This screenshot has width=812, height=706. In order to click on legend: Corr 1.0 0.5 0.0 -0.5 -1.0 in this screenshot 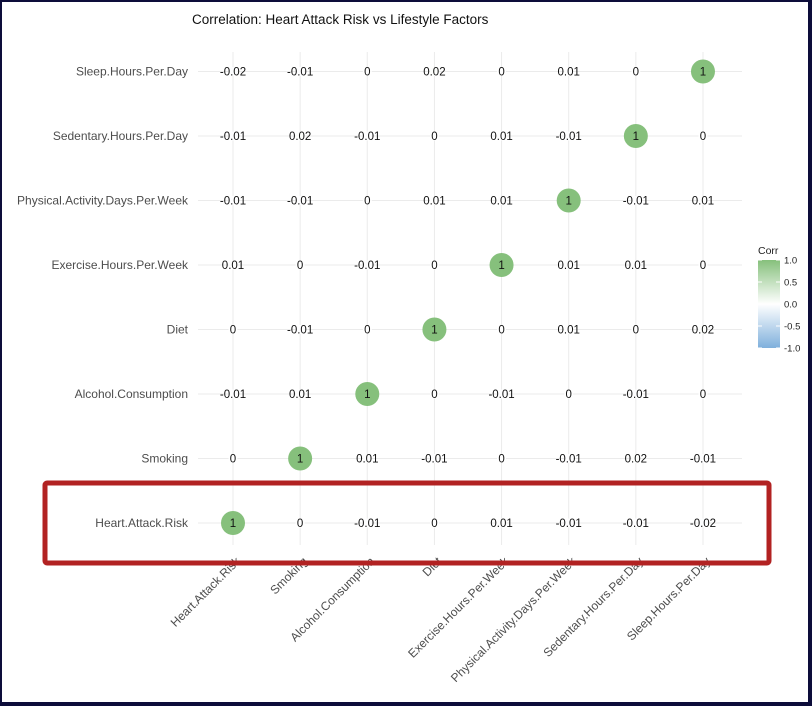, I will do `click(779, 300)`.